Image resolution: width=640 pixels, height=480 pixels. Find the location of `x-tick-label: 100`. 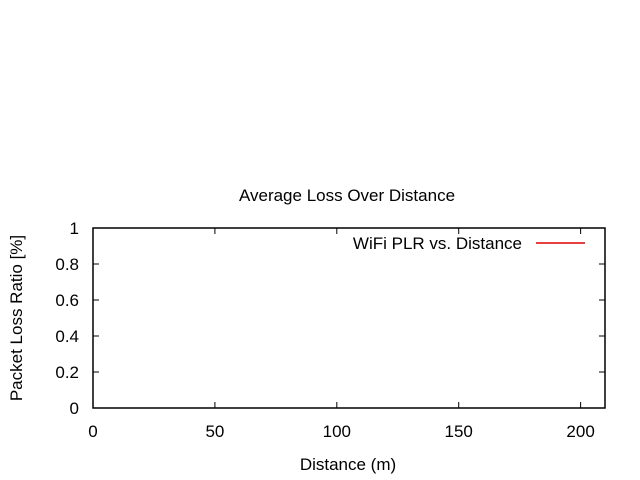

x-tick-label: 100 is located at coordinates (337, 431).